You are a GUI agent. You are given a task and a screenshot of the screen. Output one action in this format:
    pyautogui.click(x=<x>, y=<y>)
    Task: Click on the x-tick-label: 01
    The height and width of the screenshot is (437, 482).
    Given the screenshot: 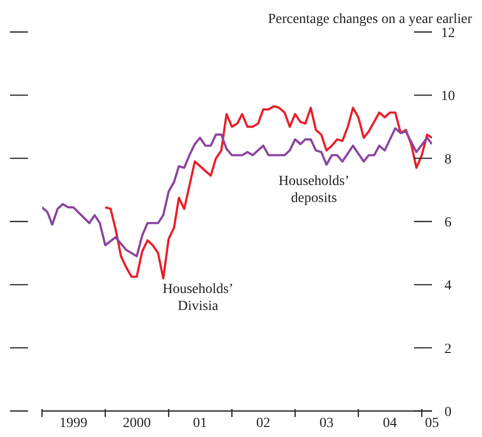 What is the action you would take?
    pyautogui.click(x=200, y=423)
    